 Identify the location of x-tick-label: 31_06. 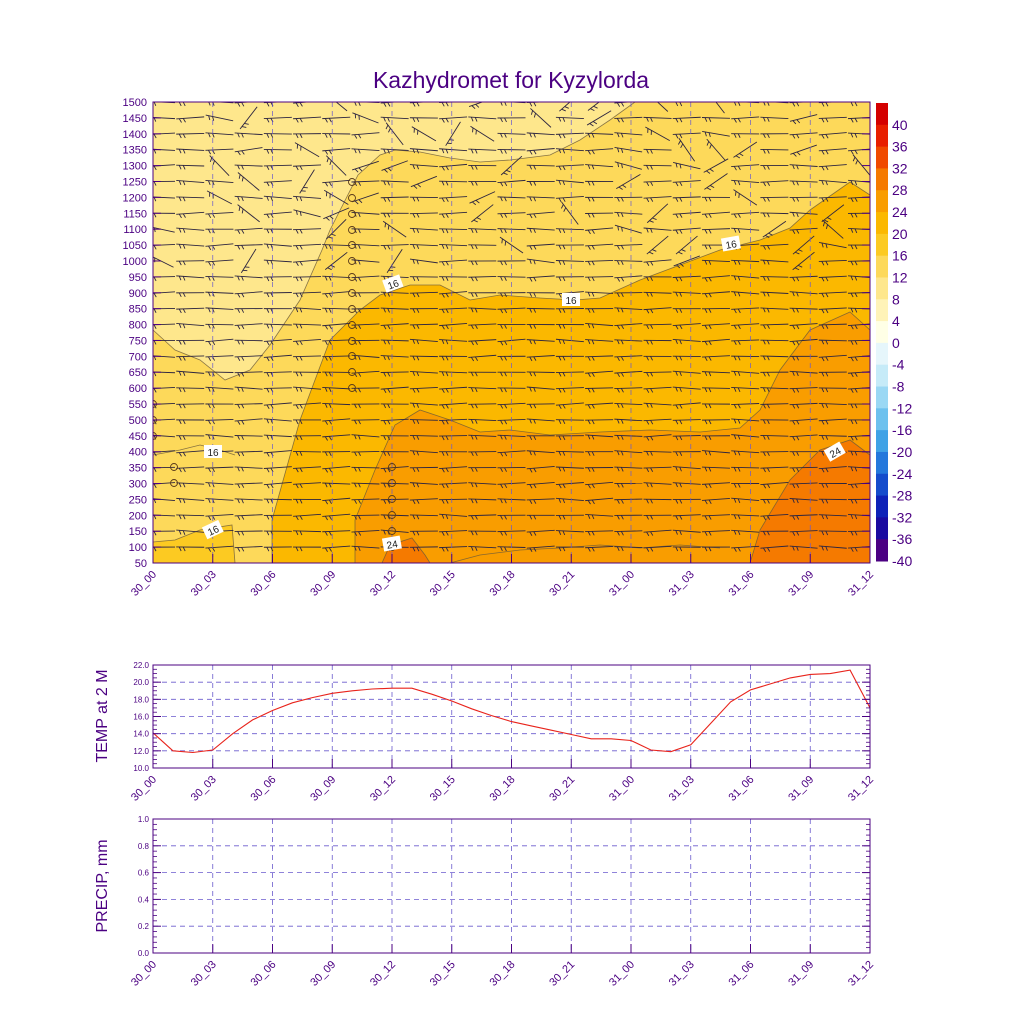
(742, 974).